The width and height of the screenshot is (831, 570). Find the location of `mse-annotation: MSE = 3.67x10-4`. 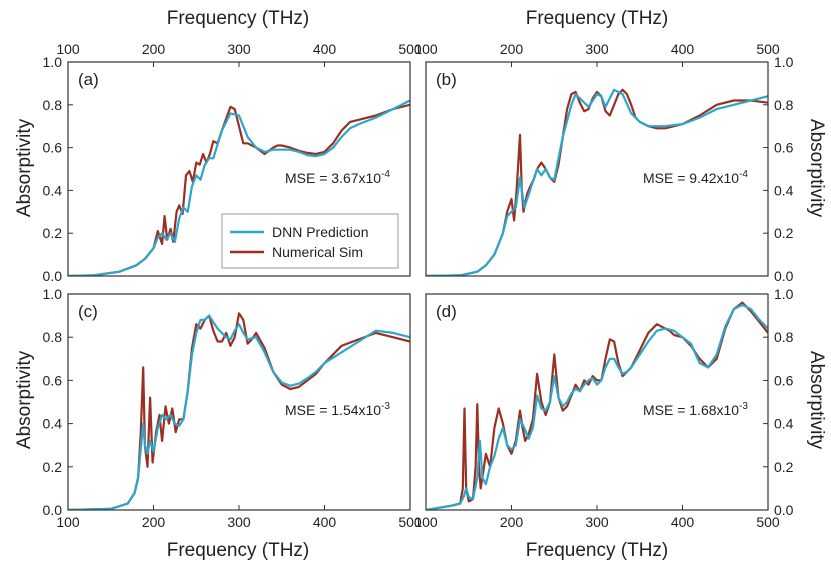

mse-annotation: MSE = 3.67x10-4 is located at coordinates (337, 177).